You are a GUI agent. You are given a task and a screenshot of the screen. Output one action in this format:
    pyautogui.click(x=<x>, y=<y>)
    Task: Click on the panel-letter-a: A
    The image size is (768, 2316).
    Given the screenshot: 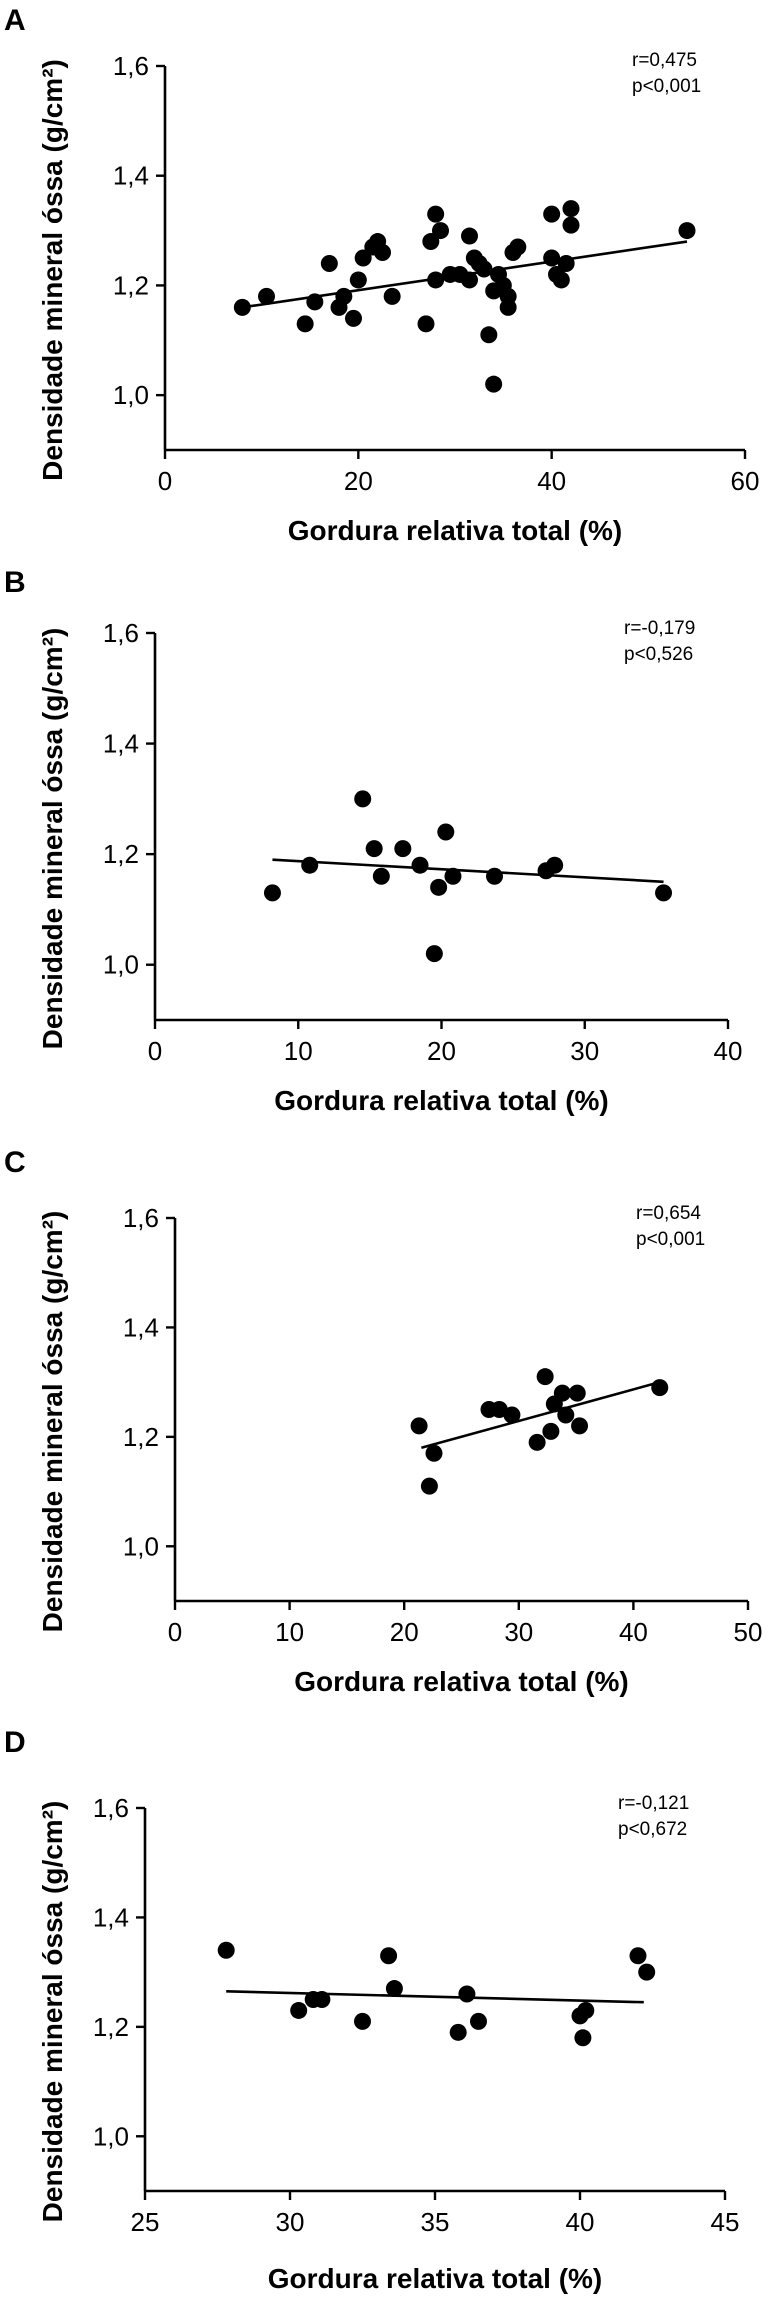 What is the action you would take?
    pyautogui.click(x=15, y=20)
    